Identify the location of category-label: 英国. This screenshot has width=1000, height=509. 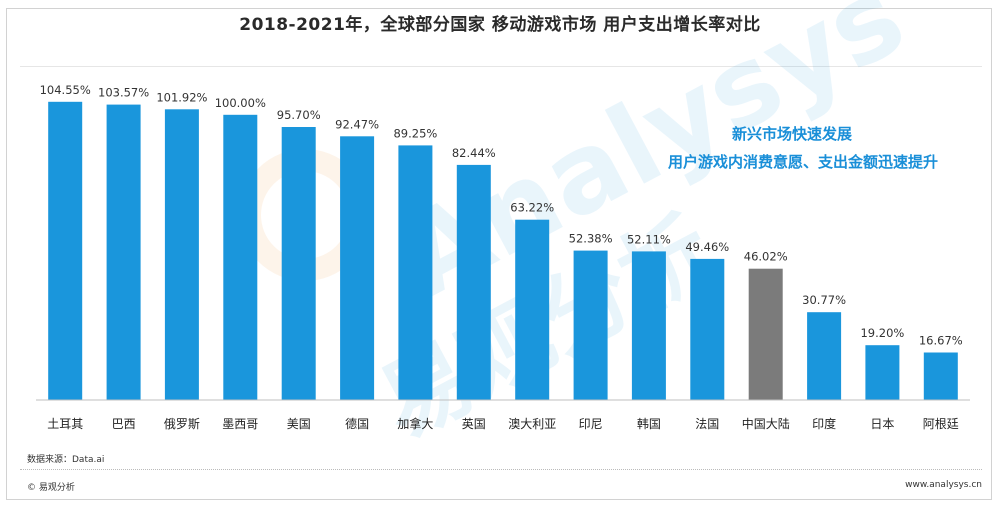
(474, 424).